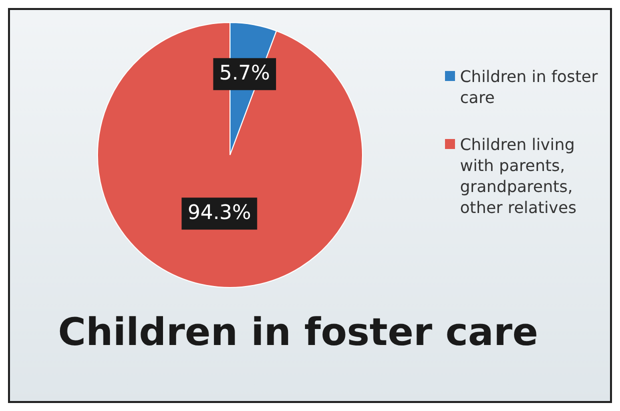 The height and width of the screenshot is (411, 620). Describe the element at coordinates (220, 212) in the screenshot. I see `data-label: 94.3%` at that location.